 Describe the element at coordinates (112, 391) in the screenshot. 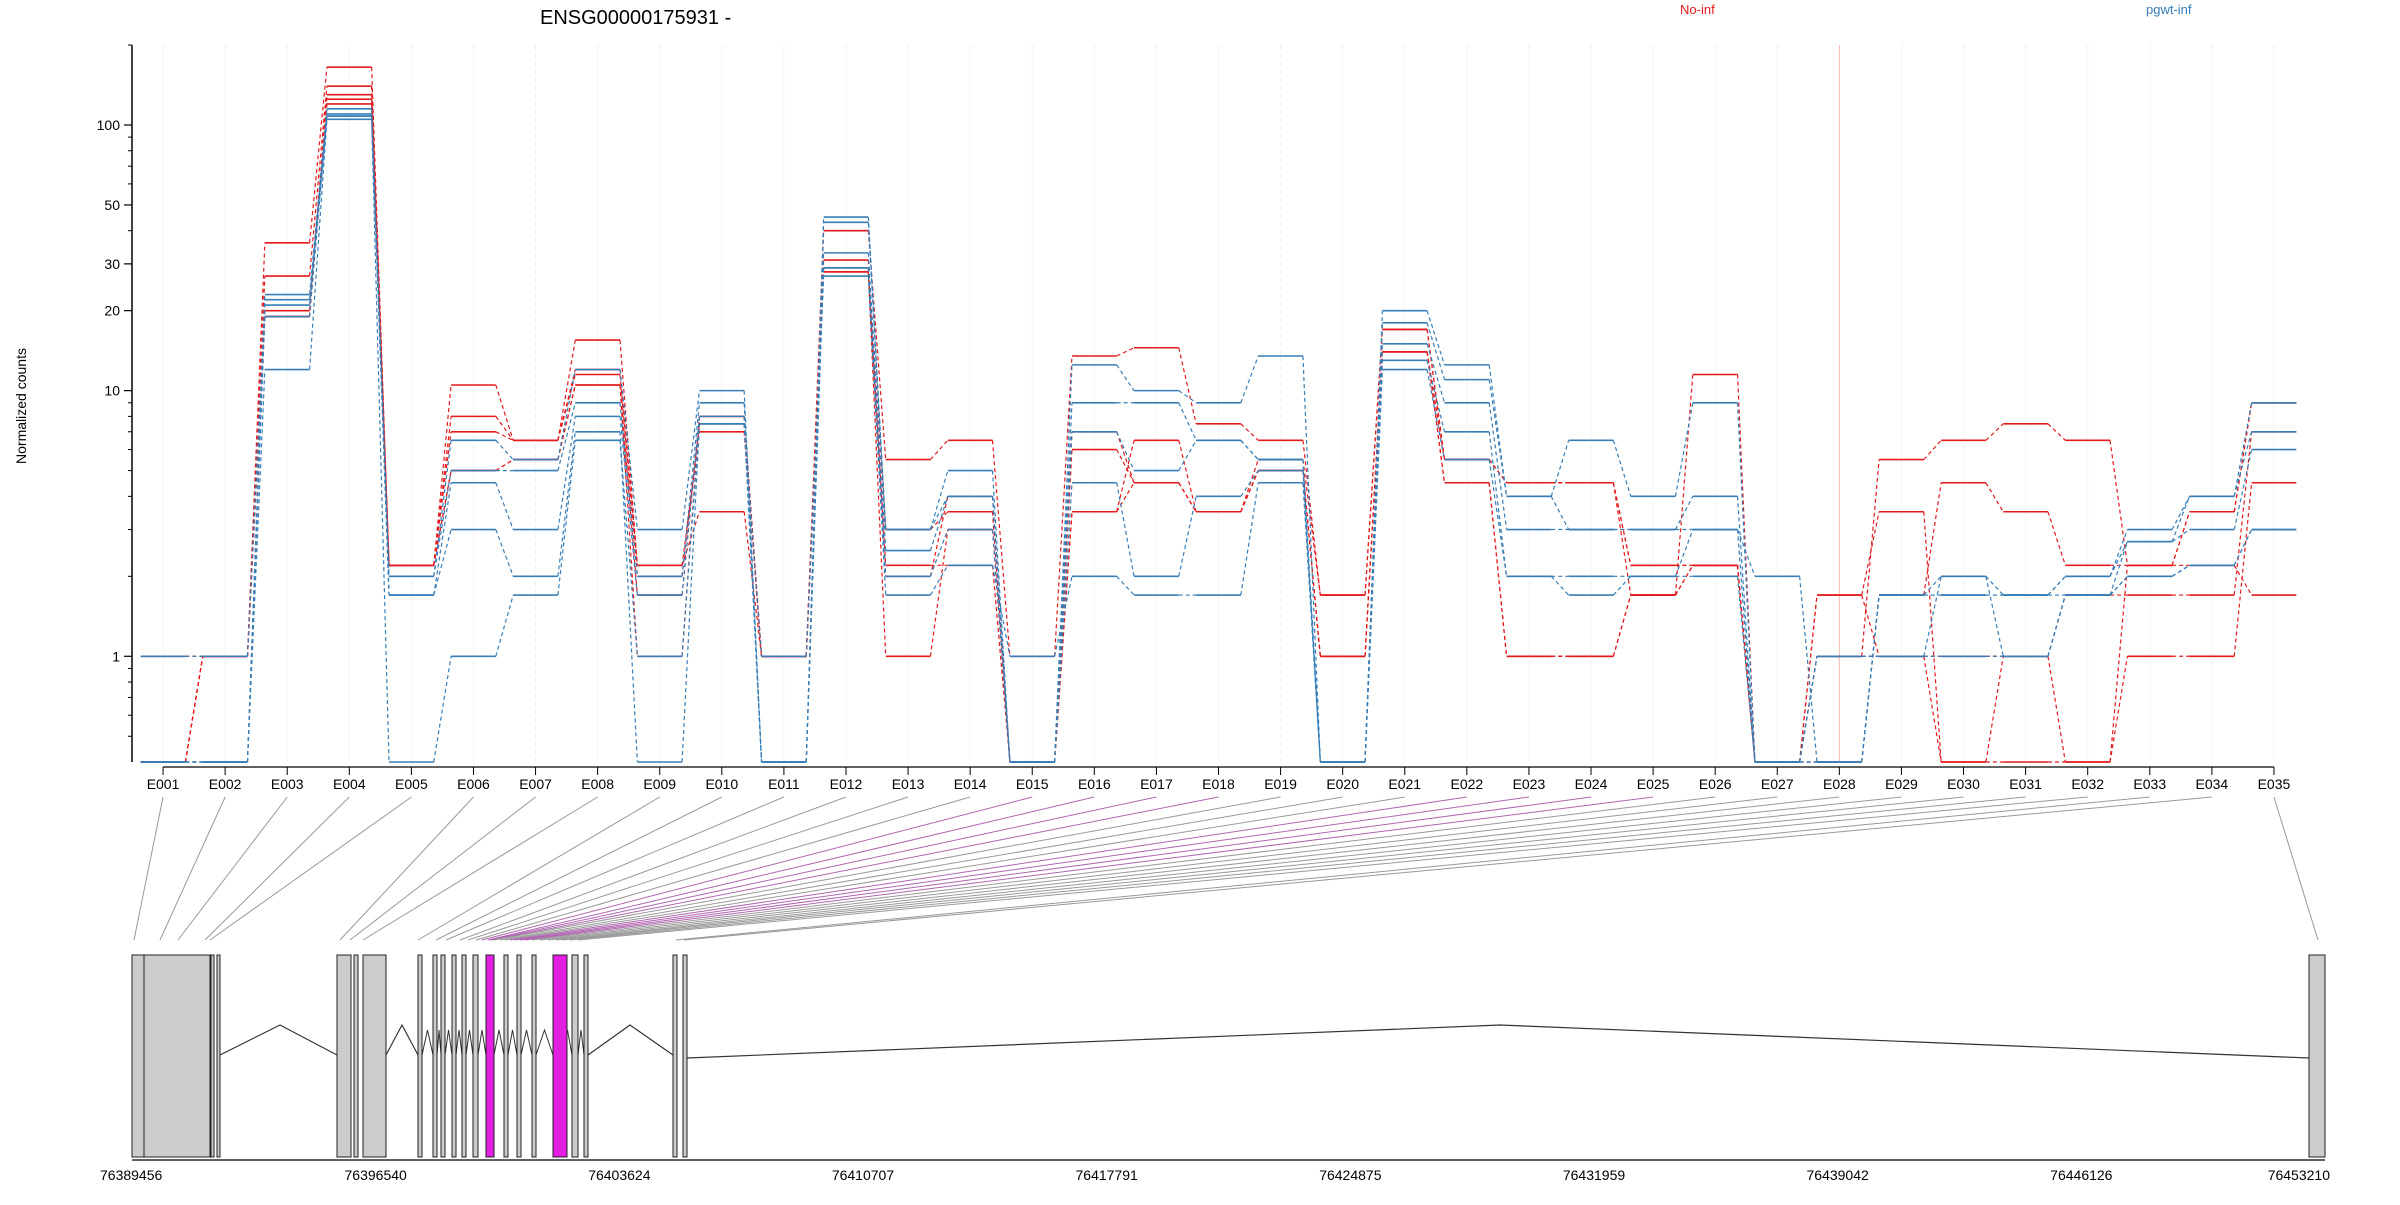

I see `y-tick-label: 10` at that location.